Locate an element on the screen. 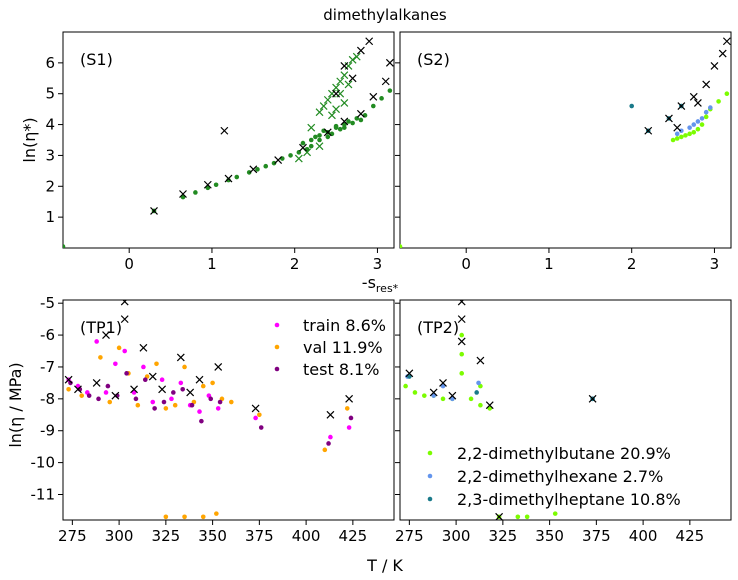  x-tick-label: 425 is located at coordinates (690, 536).